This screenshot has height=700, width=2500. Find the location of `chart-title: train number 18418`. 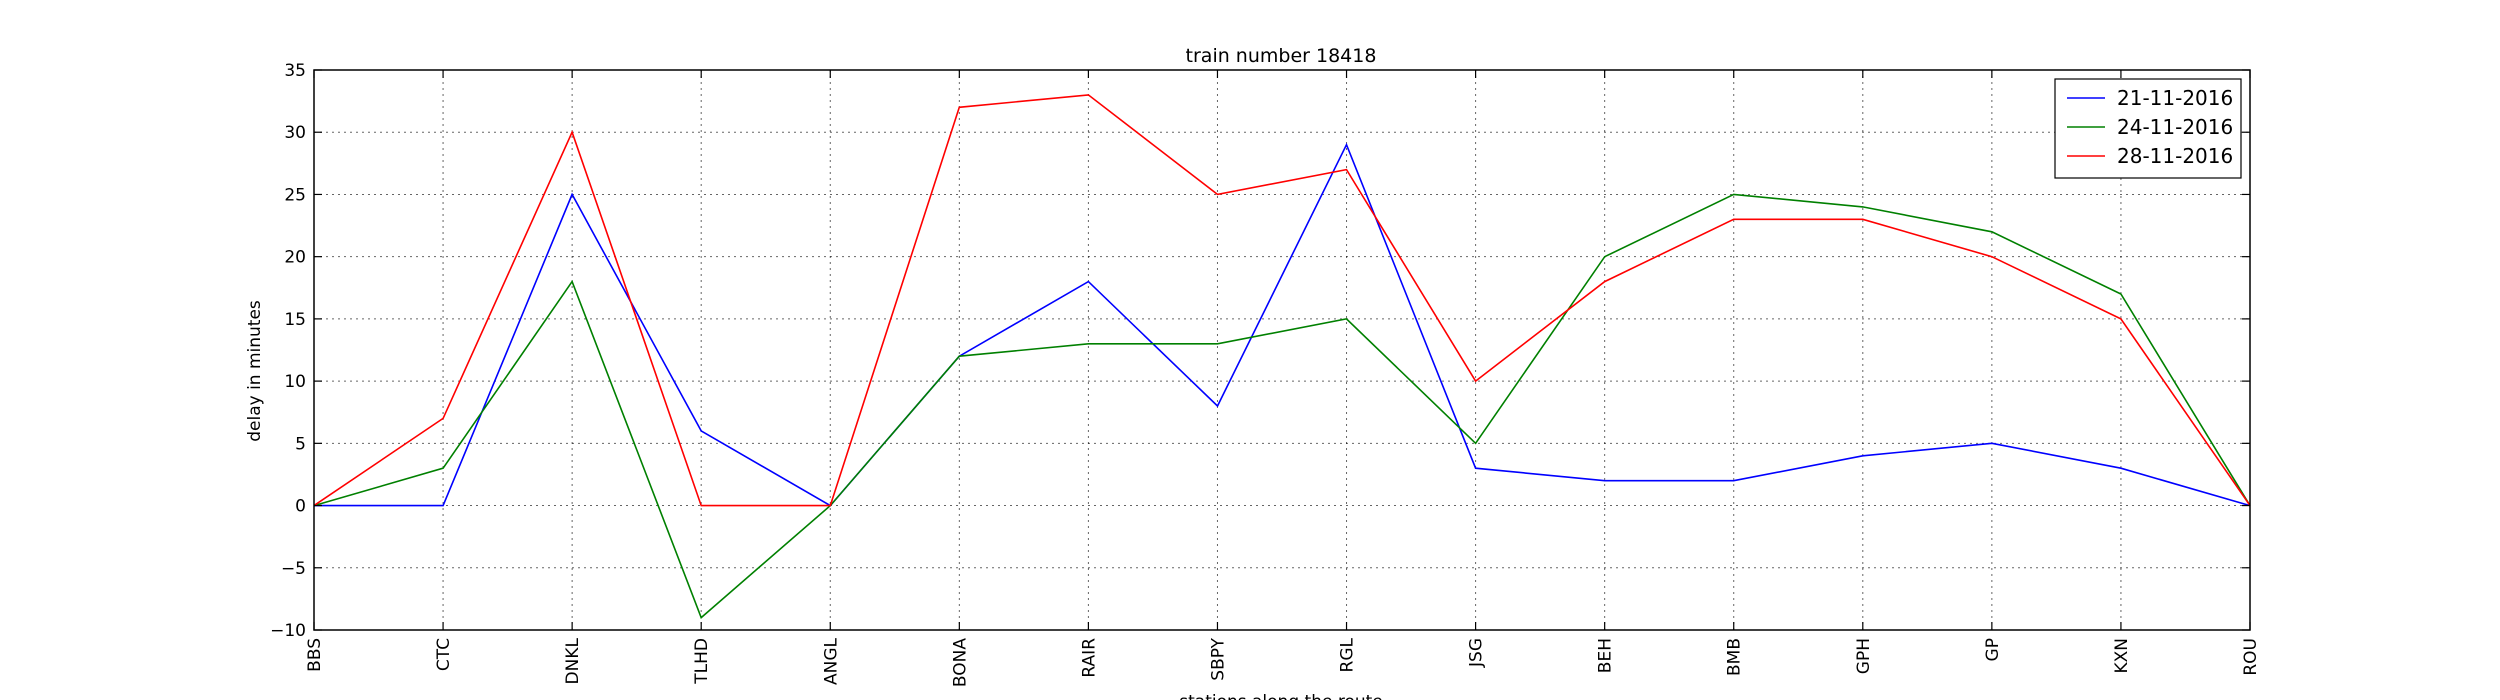

chart-title: train number 18418 is located at coordinates (1281, 56).